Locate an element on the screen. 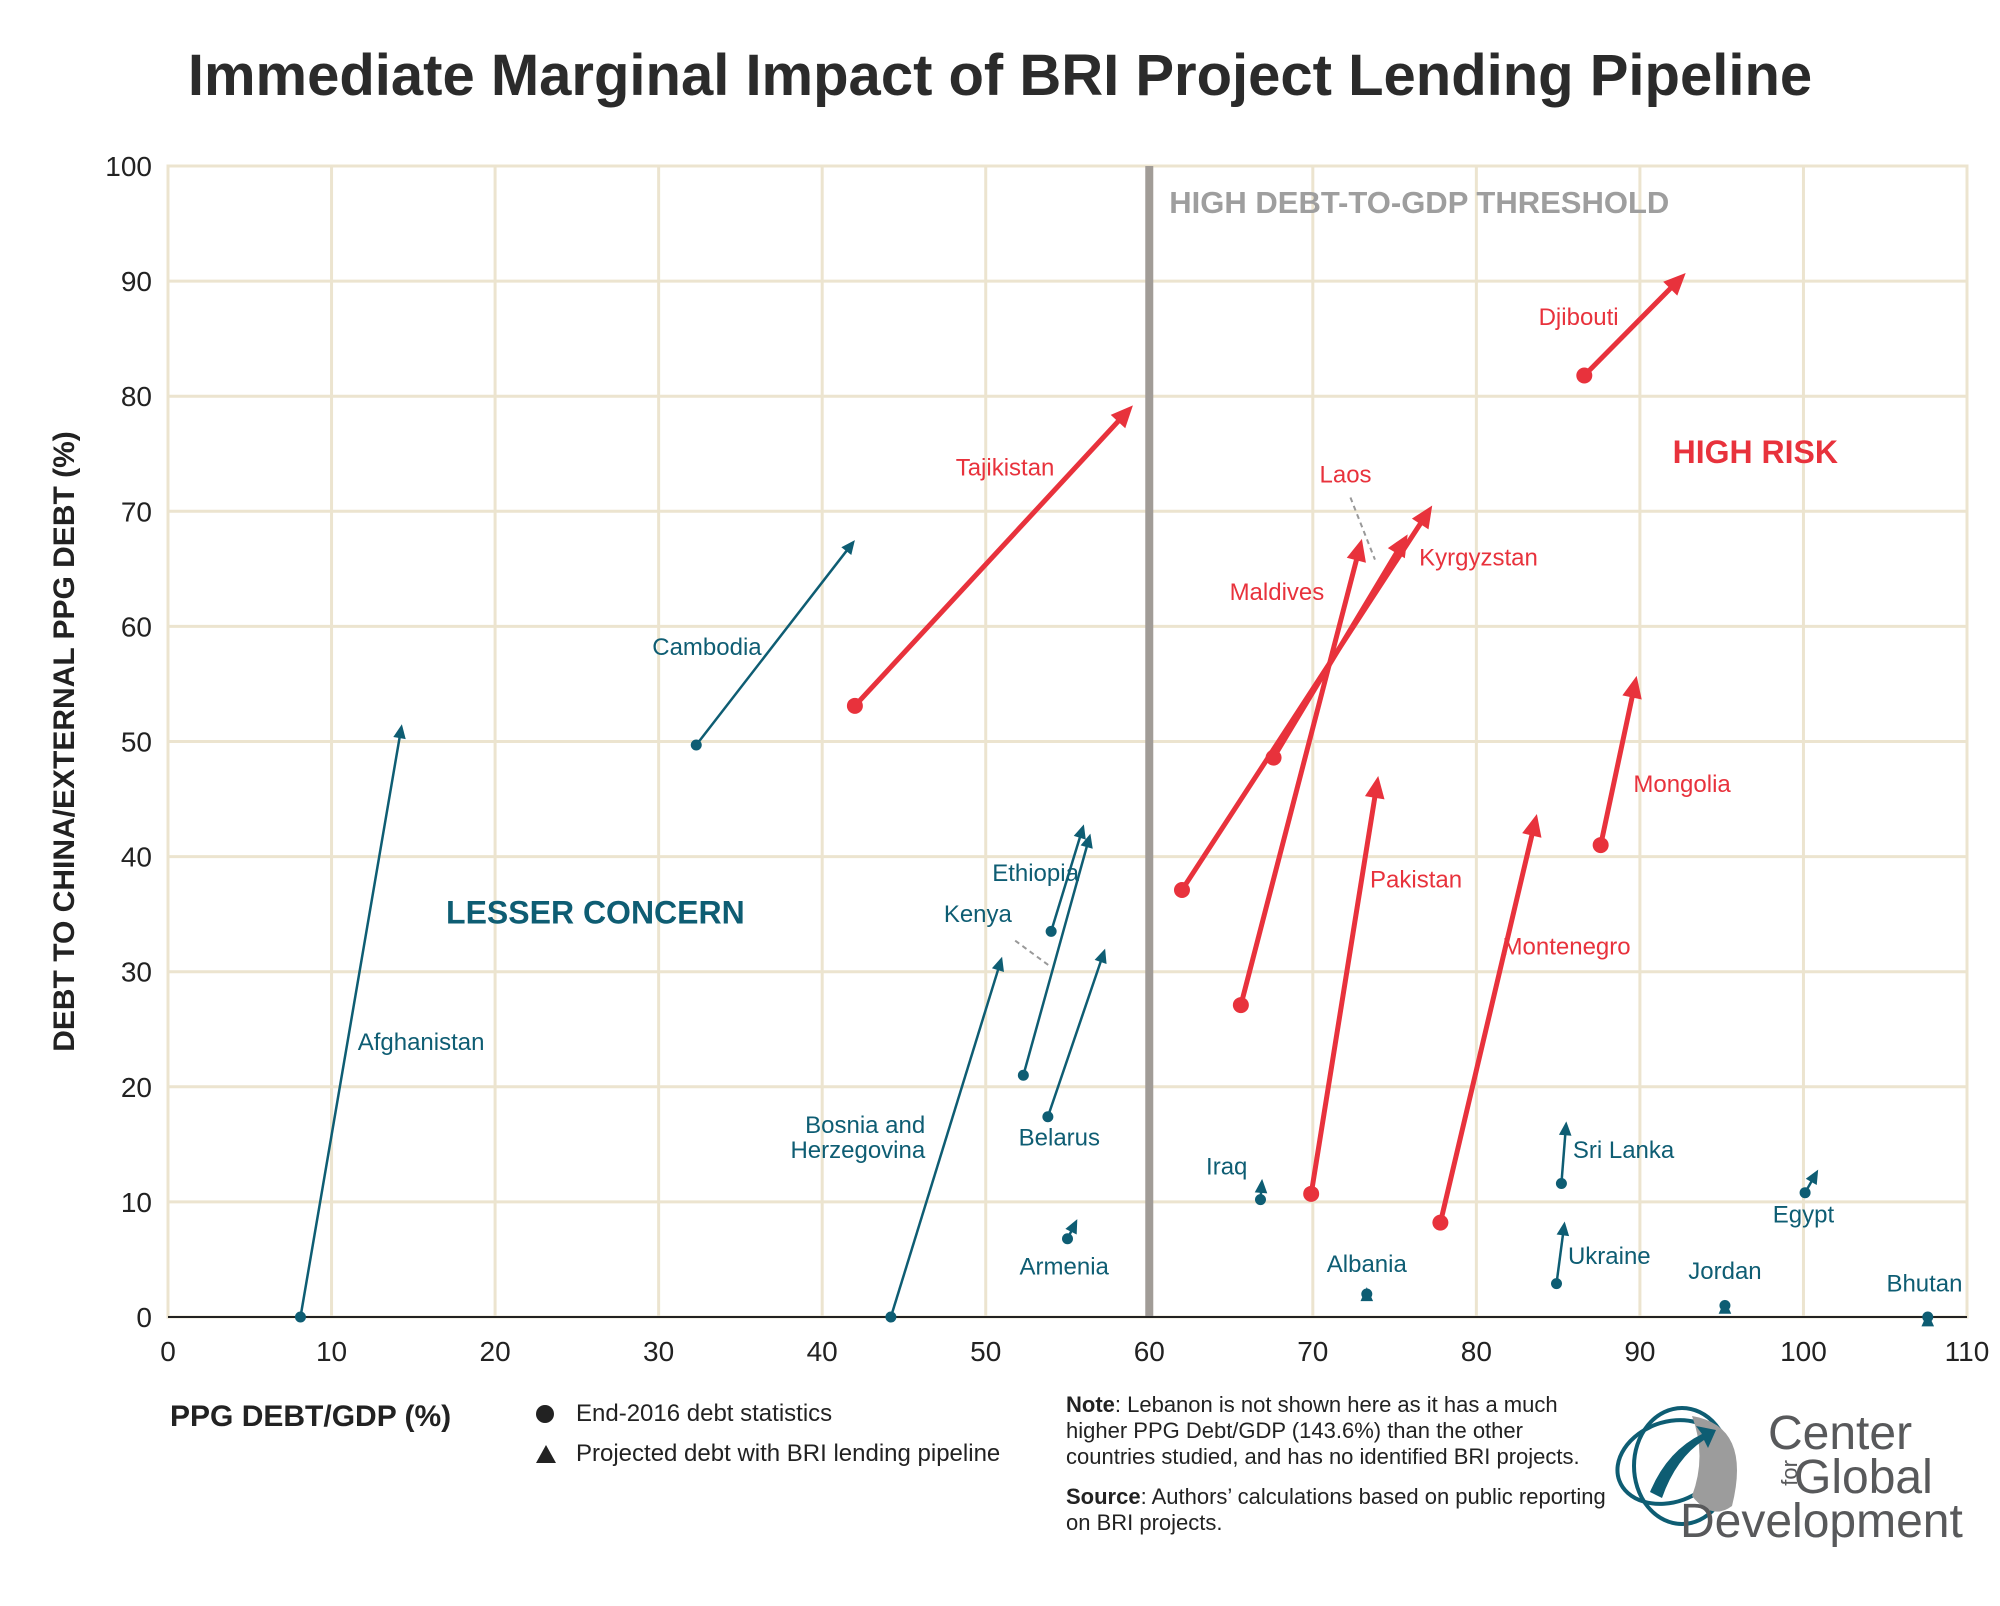 This screenshot has width=2000, height=1606. x-tick-label: 100 is located at coordinates (1803, 1351).